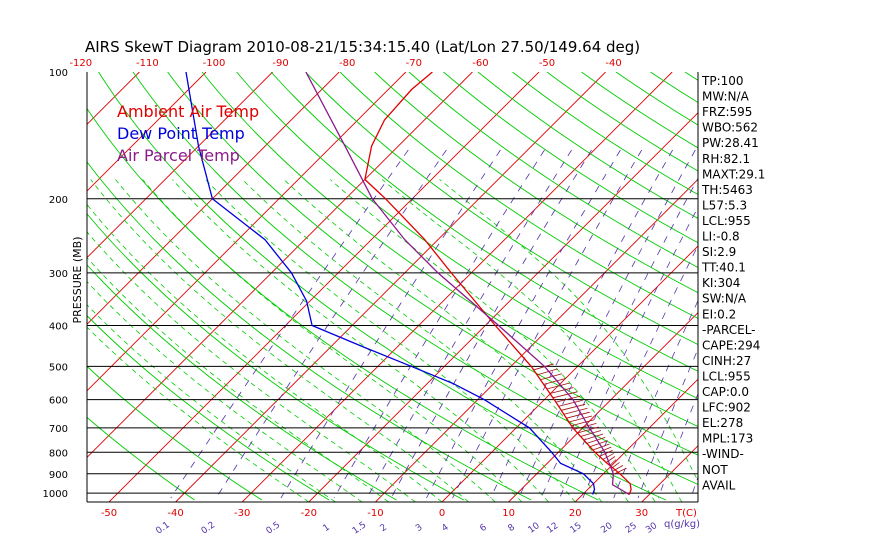  I want to click on bottom-temp-tick-label: -50, so click(109, 513).